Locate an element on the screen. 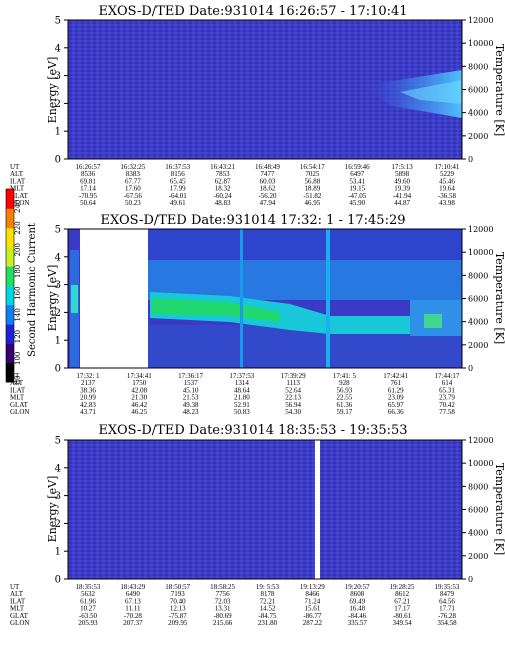 The height and width of the screenshot is (649, 505). panel3-table-cell: 17.17 is located at coordinates (402, 609).